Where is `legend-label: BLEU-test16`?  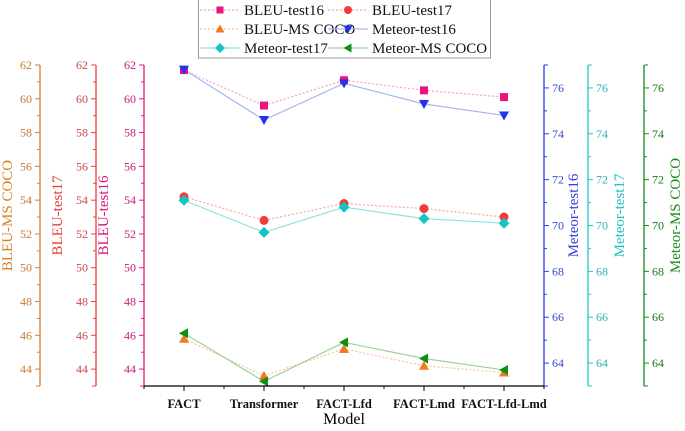
legend-label: BLEU-test16 is located at coordinates (284, 11).